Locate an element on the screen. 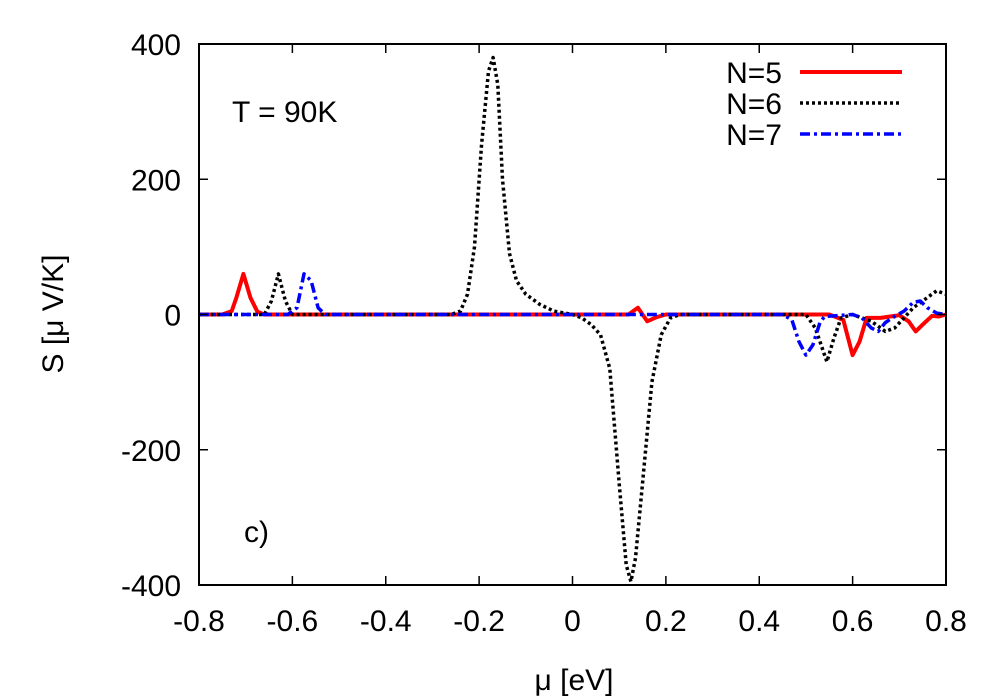  legend-label: N=5 is located at coordinates (754, 73).